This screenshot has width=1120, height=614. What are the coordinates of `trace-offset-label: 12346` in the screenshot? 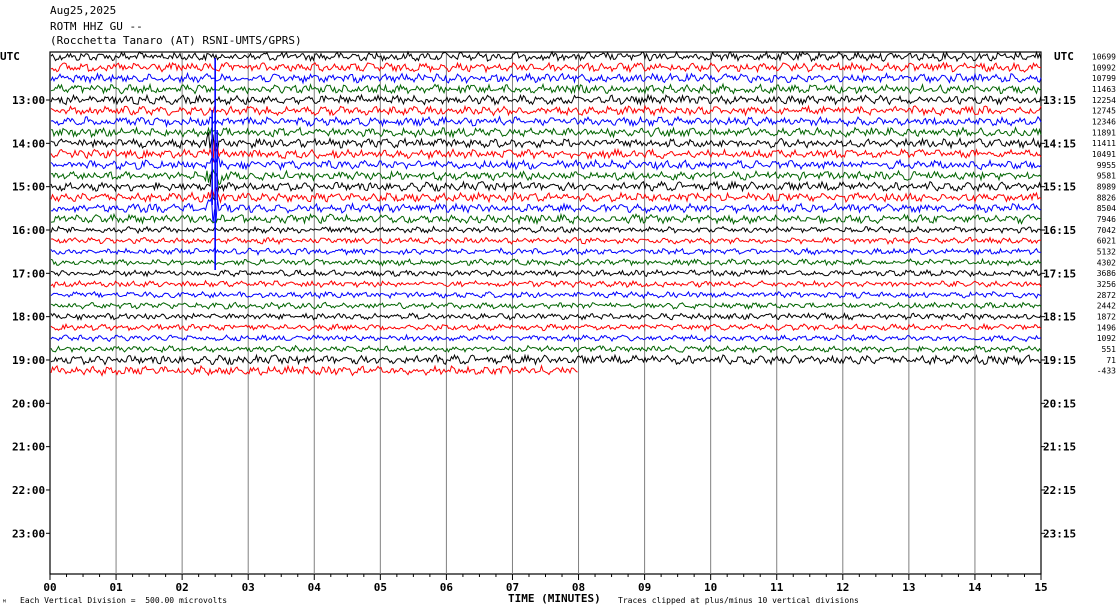 It's located at (1104, 121).